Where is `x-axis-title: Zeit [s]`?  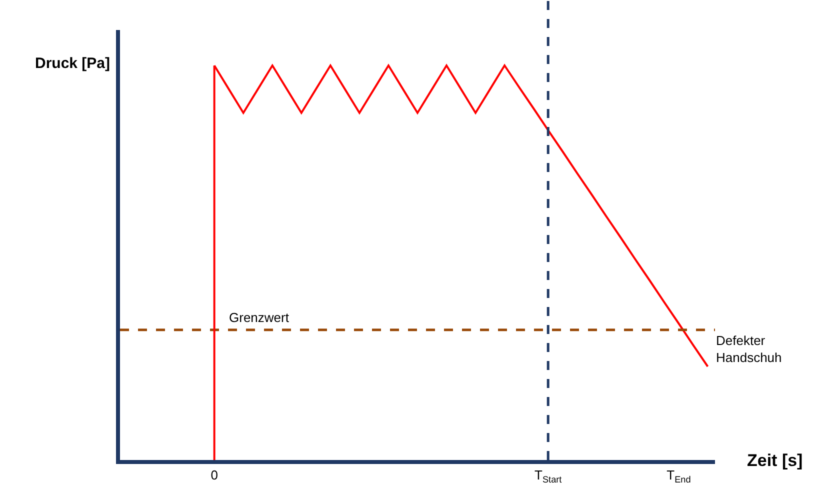 x-axis-title: Zeit [s] is located at coordinates (775, 460).